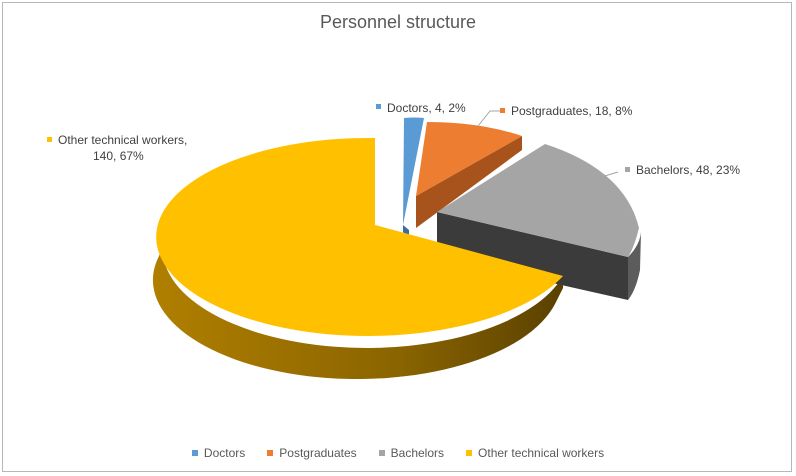 The height and width of the screenshot is (476, 796). What do you see at coordinates (270, 453) in the screenshot?
I see `legend-swatch-postgraduates` at bounding box center [270, 453].